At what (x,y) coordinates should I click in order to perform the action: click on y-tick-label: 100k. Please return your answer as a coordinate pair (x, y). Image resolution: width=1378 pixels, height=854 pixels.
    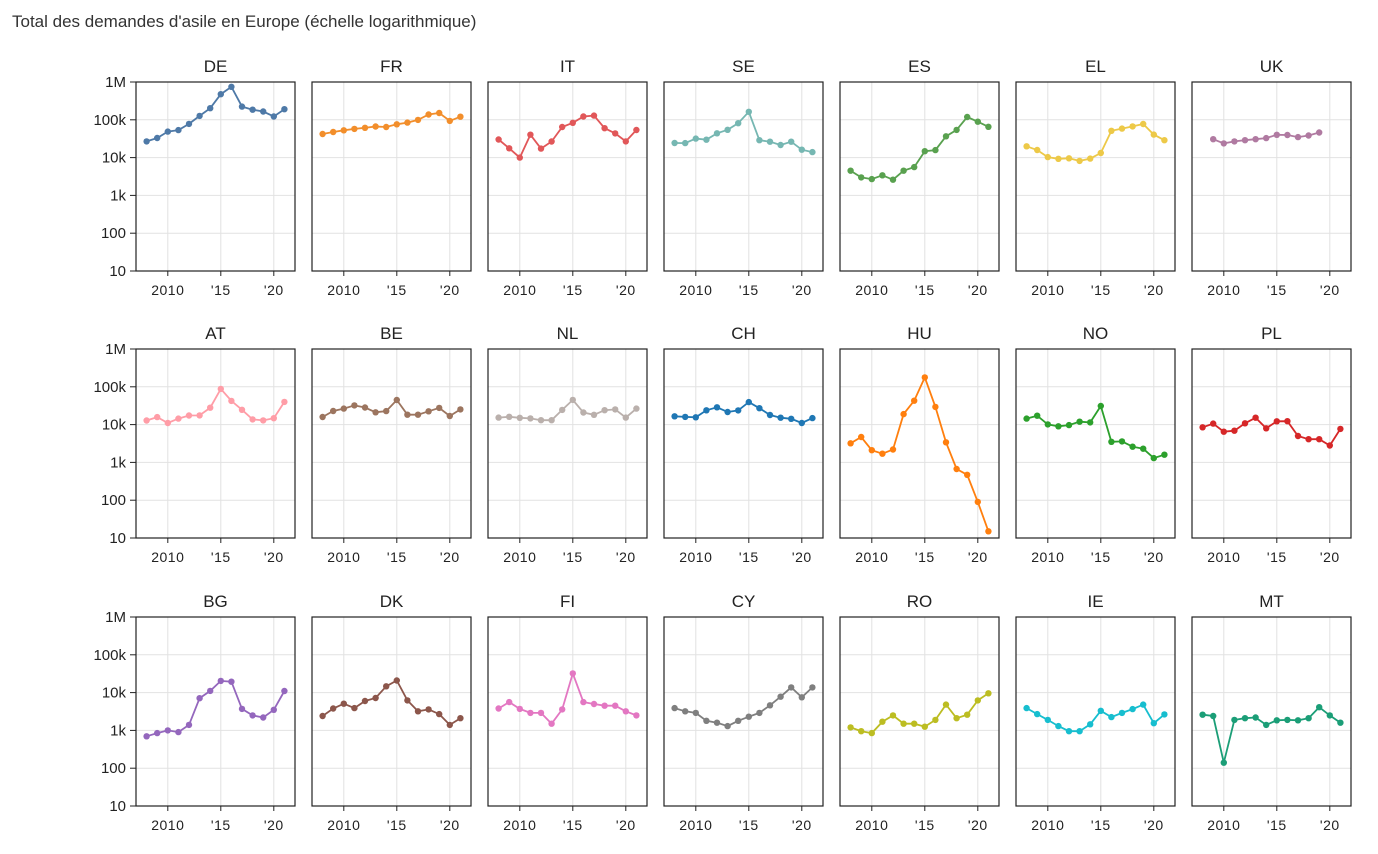
    Looking at the image, I should click on (109, 120).